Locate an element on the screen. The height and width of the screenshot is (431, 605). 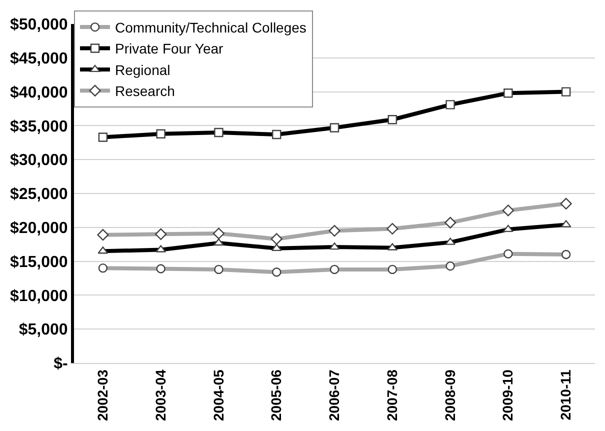
x-tick-label: 2002-03 is located at coordinates (102, 395).